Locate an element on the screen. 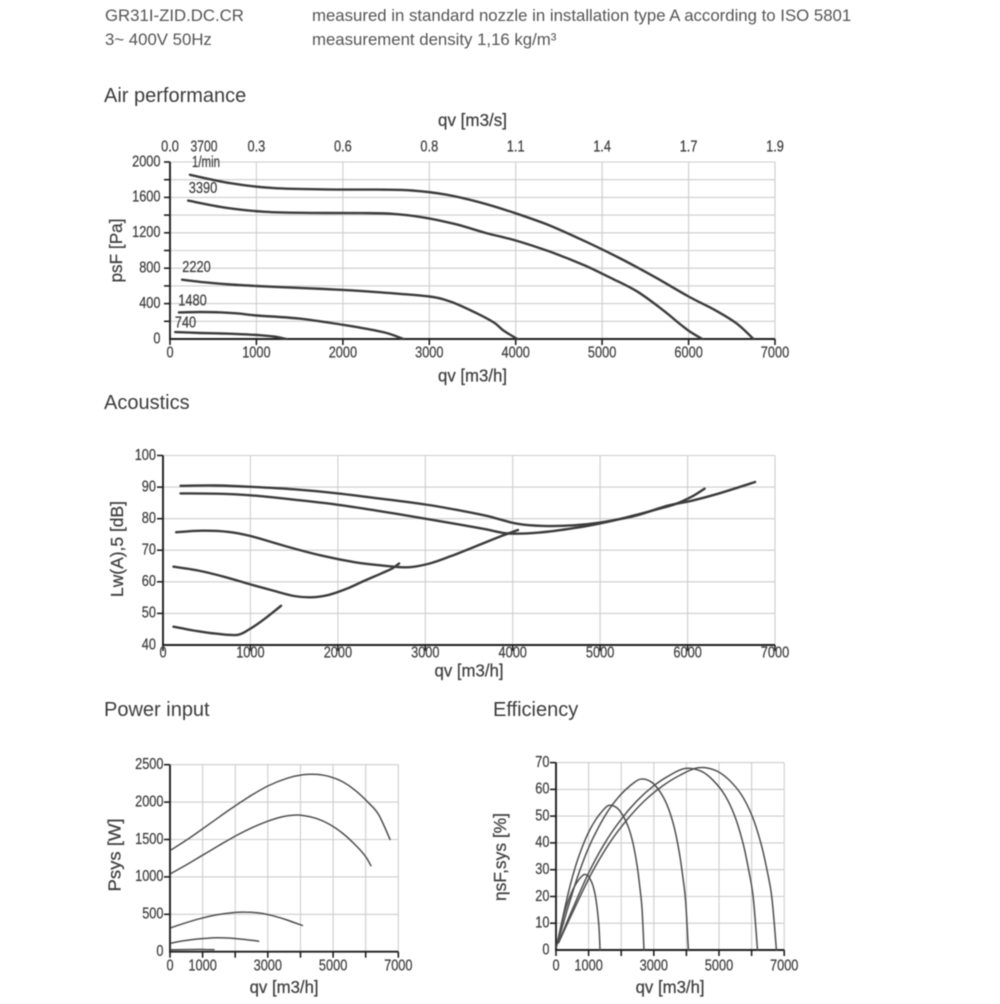 The width and height of the screenshot is (1000, 1004). svg-text: 1600 is located at coordinates (146, 197).